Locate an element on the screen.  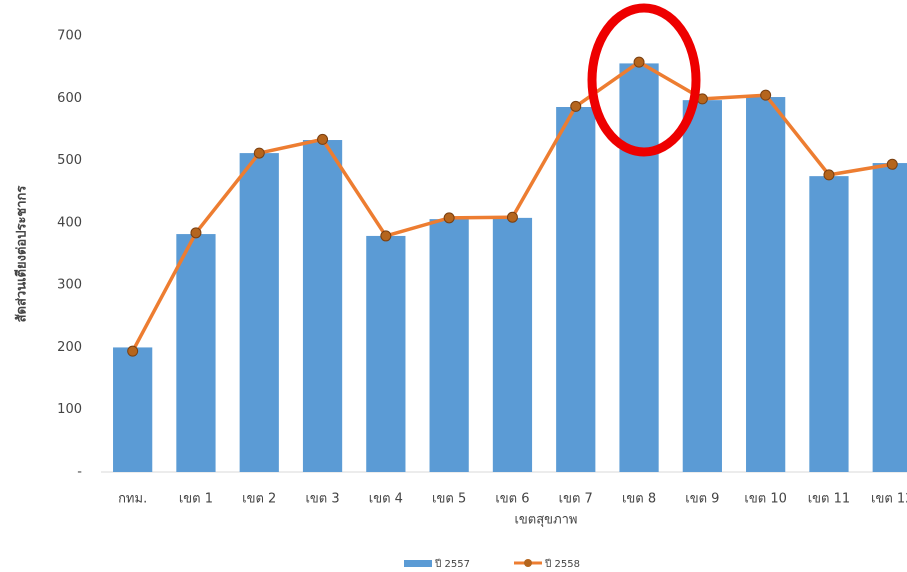
x-tick-label: เขต 3 is located at coordinates (322, 499).